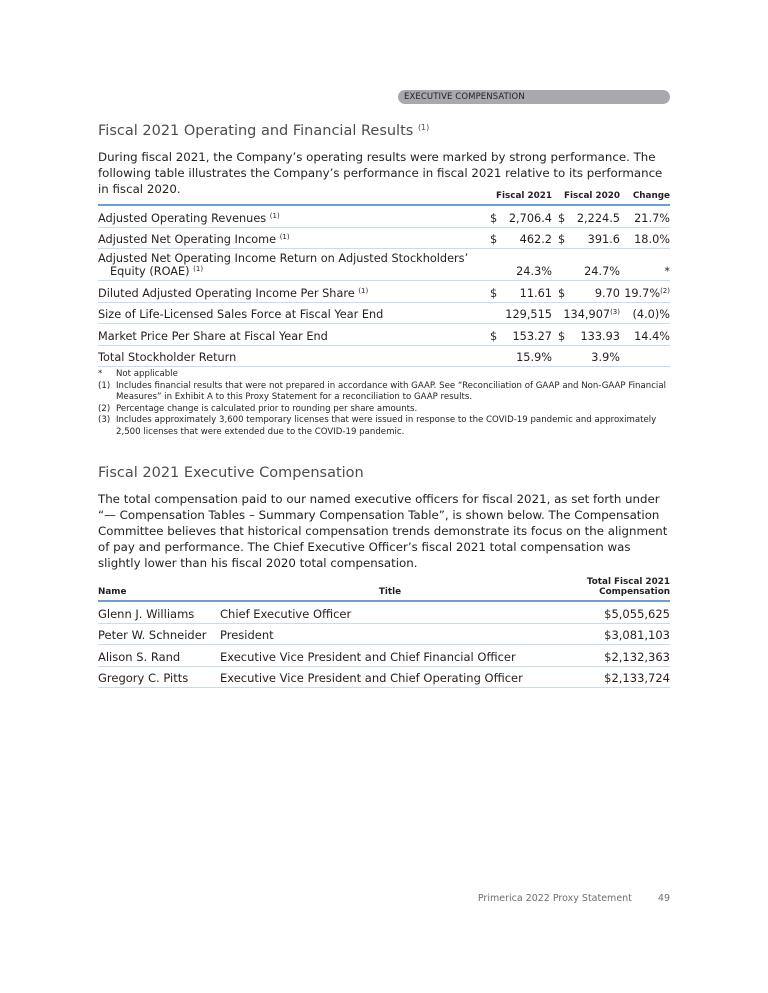  Describe the element at coordinates (586, 239) in the screenshot. I see `fiscal-2020-value: $391.6` at that location.